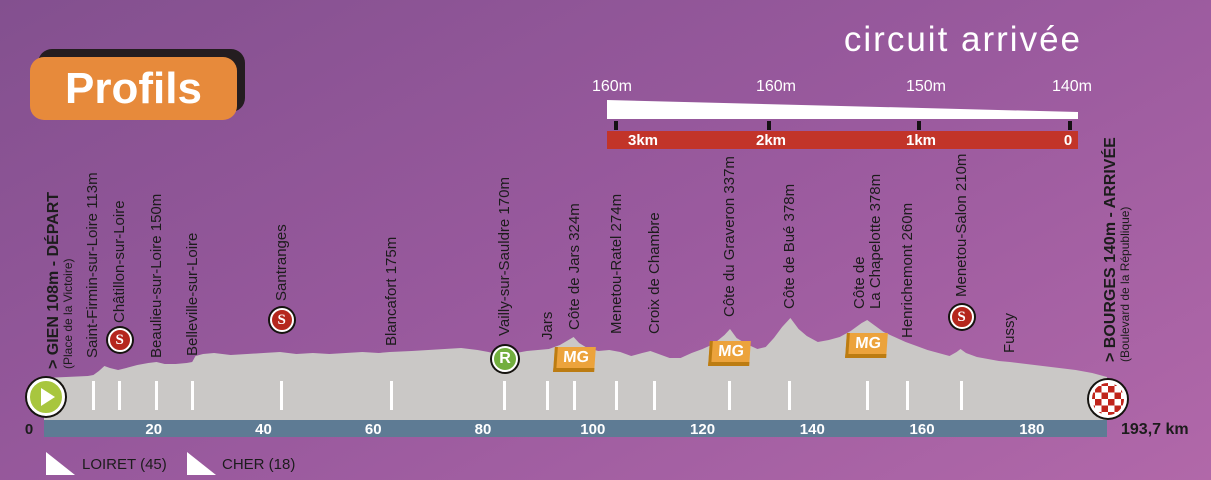 This screenshot has height=480, width=1211. Describe the element at coordinates (860, 282) in the screenshot. I see `waypoint-name: Côte de` at that location.